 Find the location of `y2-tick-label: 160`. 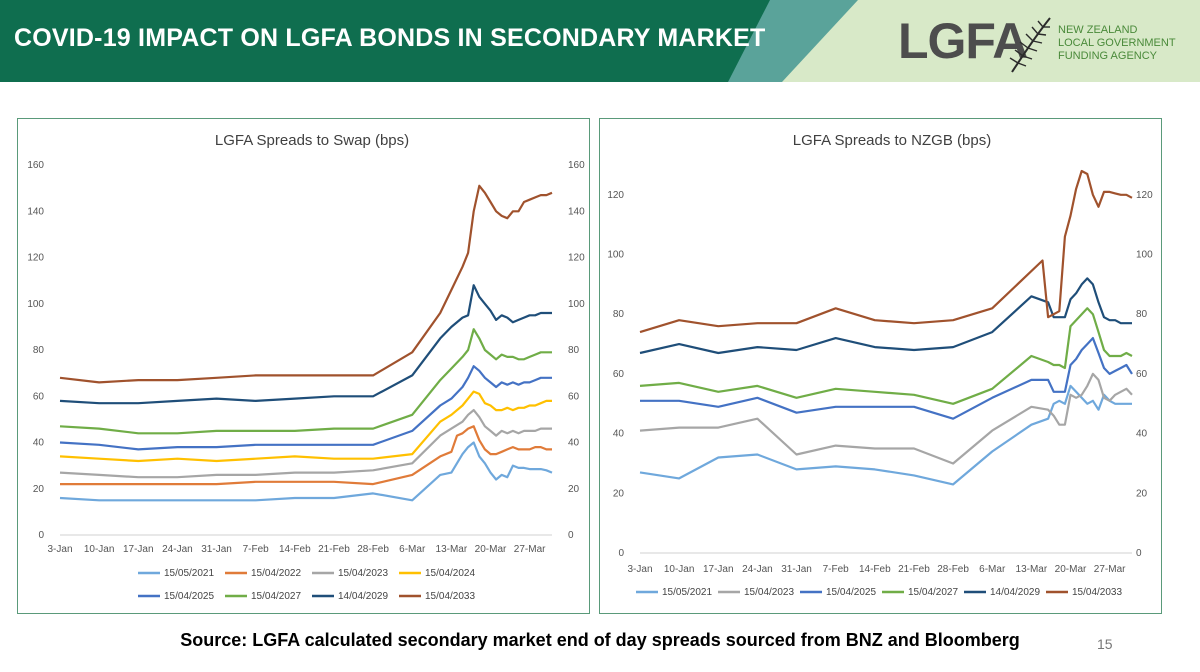

y2-tick-label: 160 is located at coordinates (576, 165).